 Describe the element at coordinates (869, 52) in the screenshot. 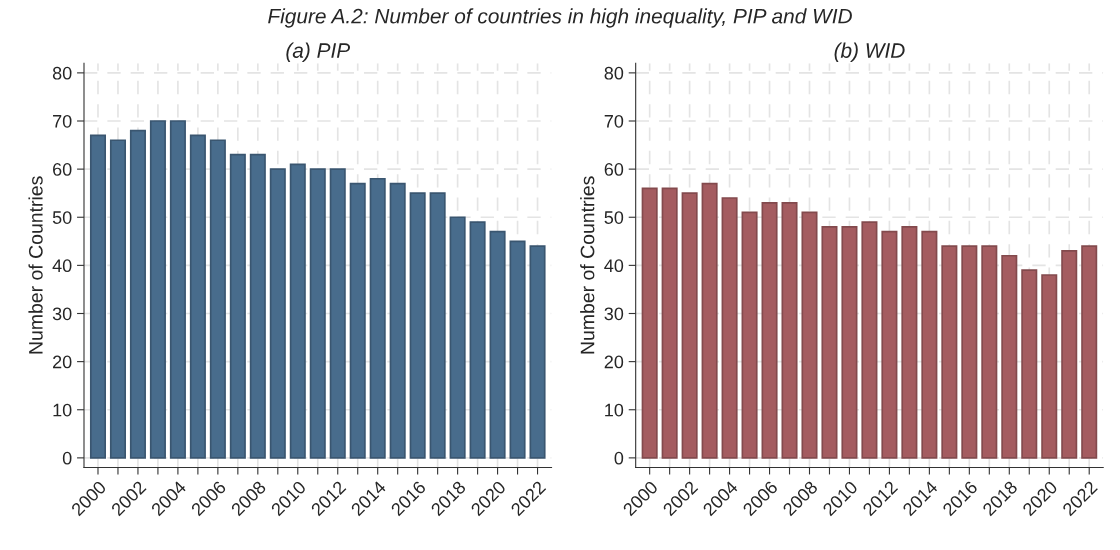

I see `chart-title: (b) WID` at that location.